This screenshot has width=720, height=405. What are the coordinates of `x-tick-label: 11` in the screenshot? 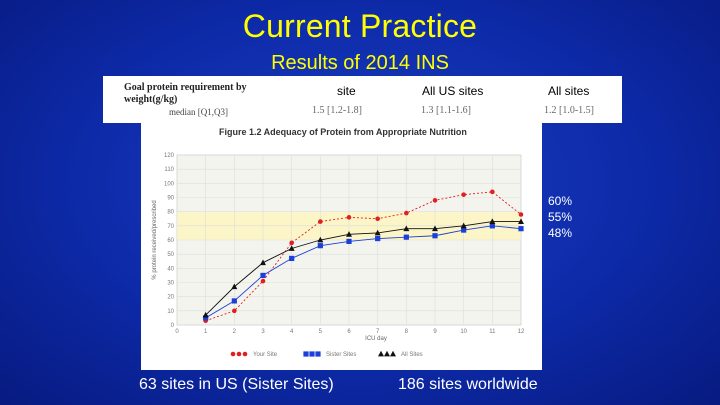 It's located at (492, 332).